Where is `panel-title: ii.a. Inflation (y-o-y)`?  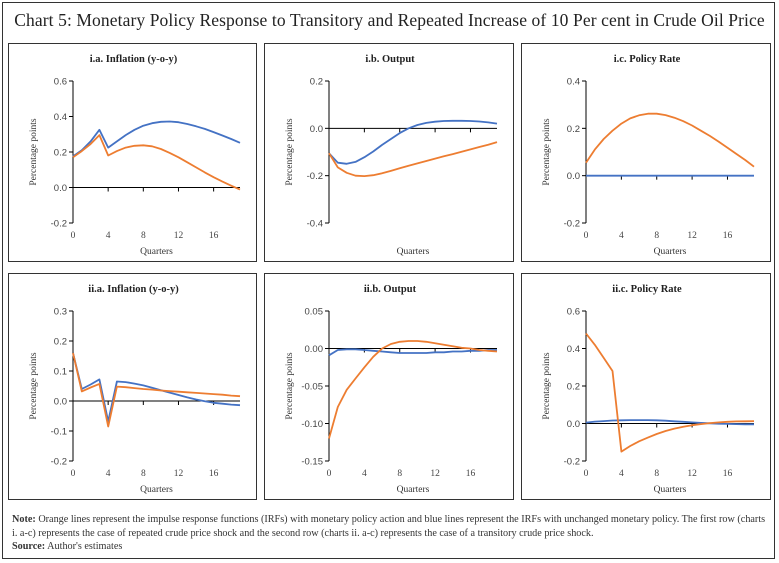
panel-title: ii.a. Inflation (y-o-y) is located at coordinates (133, 289).